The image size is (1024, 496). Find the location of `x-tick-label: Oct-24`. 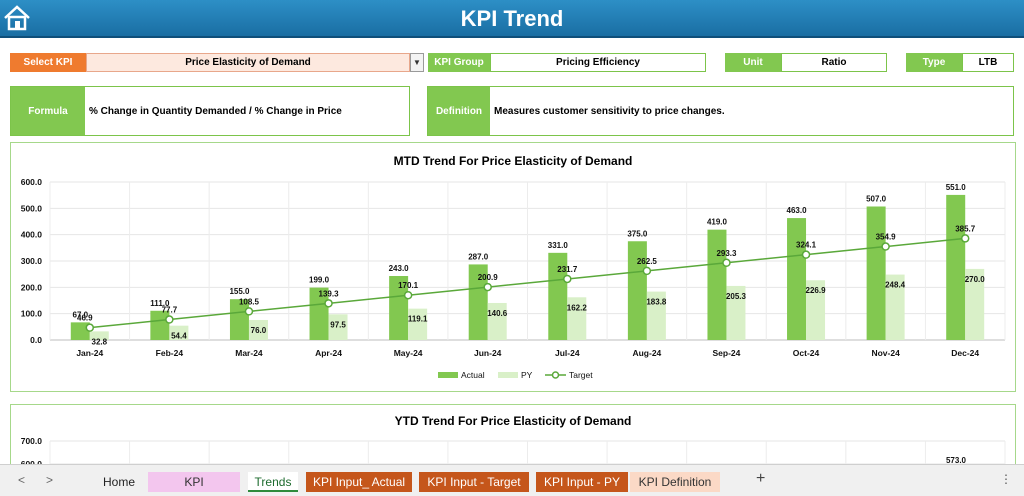

x-tick-label: Oct-24 is located at coordinates (806, 353).